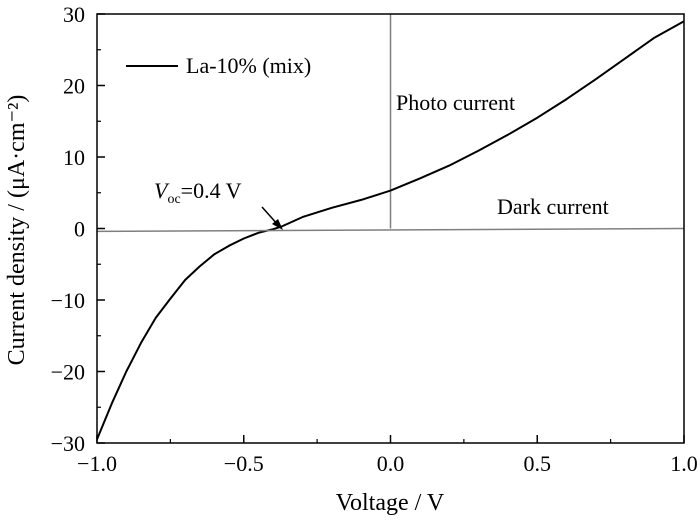 This screenshot has width=700, height=521. What do you see at coordinates (68, 443) in the screenshot?
I see `y-tick-label: −30` at bounding box center [68, 443].